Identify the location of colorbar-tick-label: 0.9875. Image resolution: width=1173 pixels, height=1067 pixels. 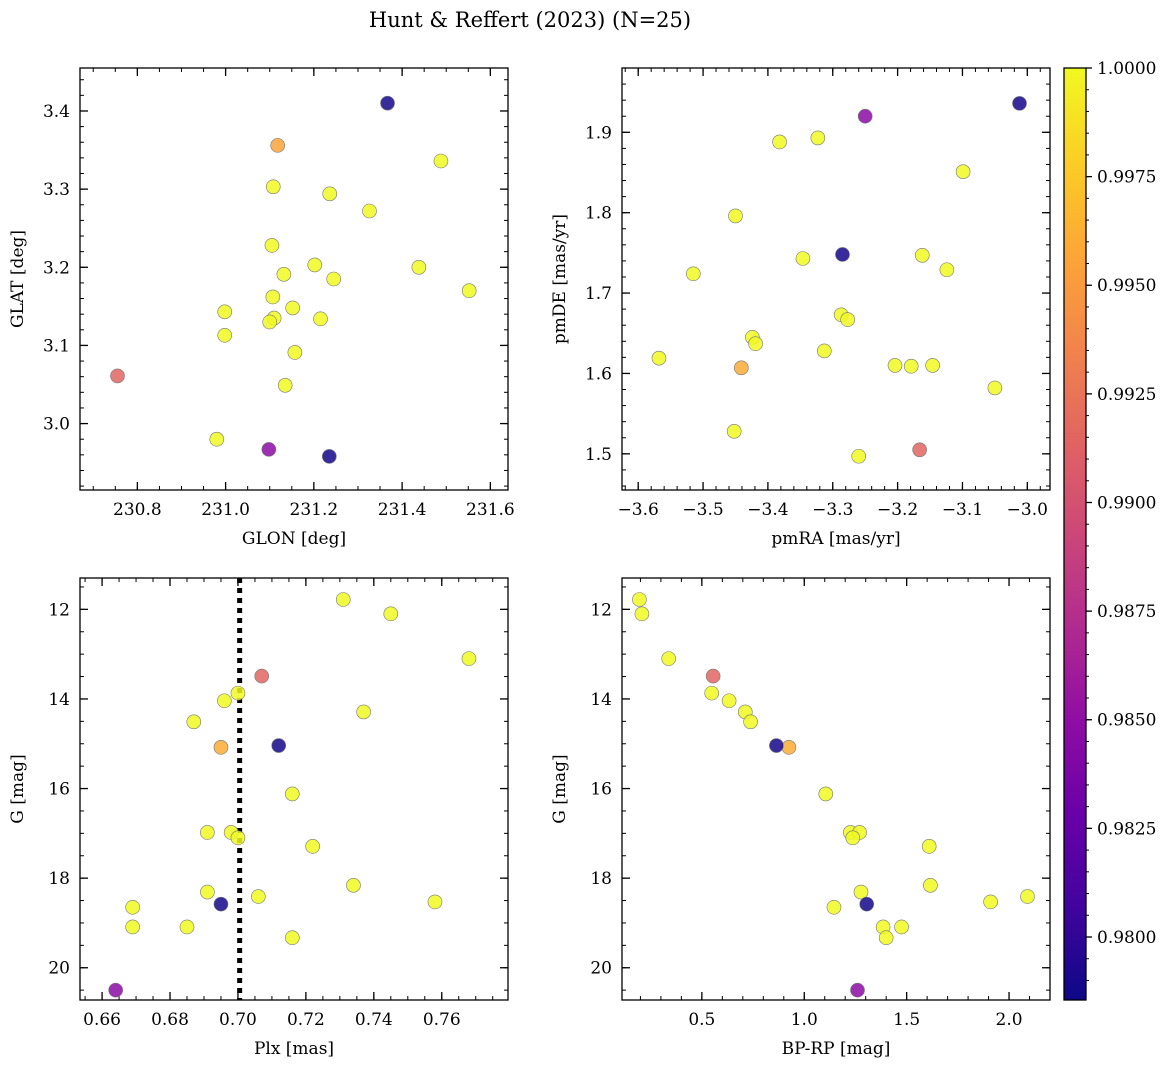
(1126, 612).